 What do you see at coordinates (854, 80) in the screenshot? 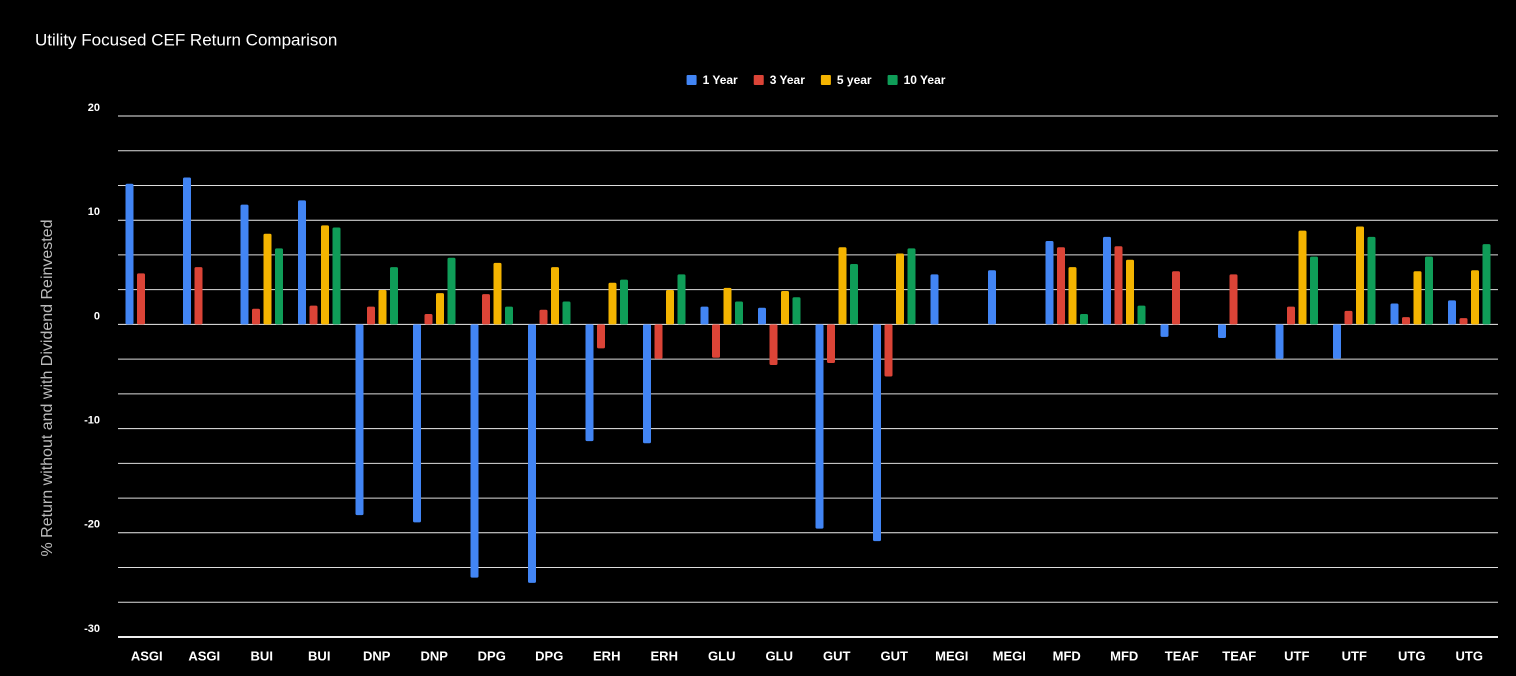
I see `legend-label: 5 year` at bounding box center [854, 80].